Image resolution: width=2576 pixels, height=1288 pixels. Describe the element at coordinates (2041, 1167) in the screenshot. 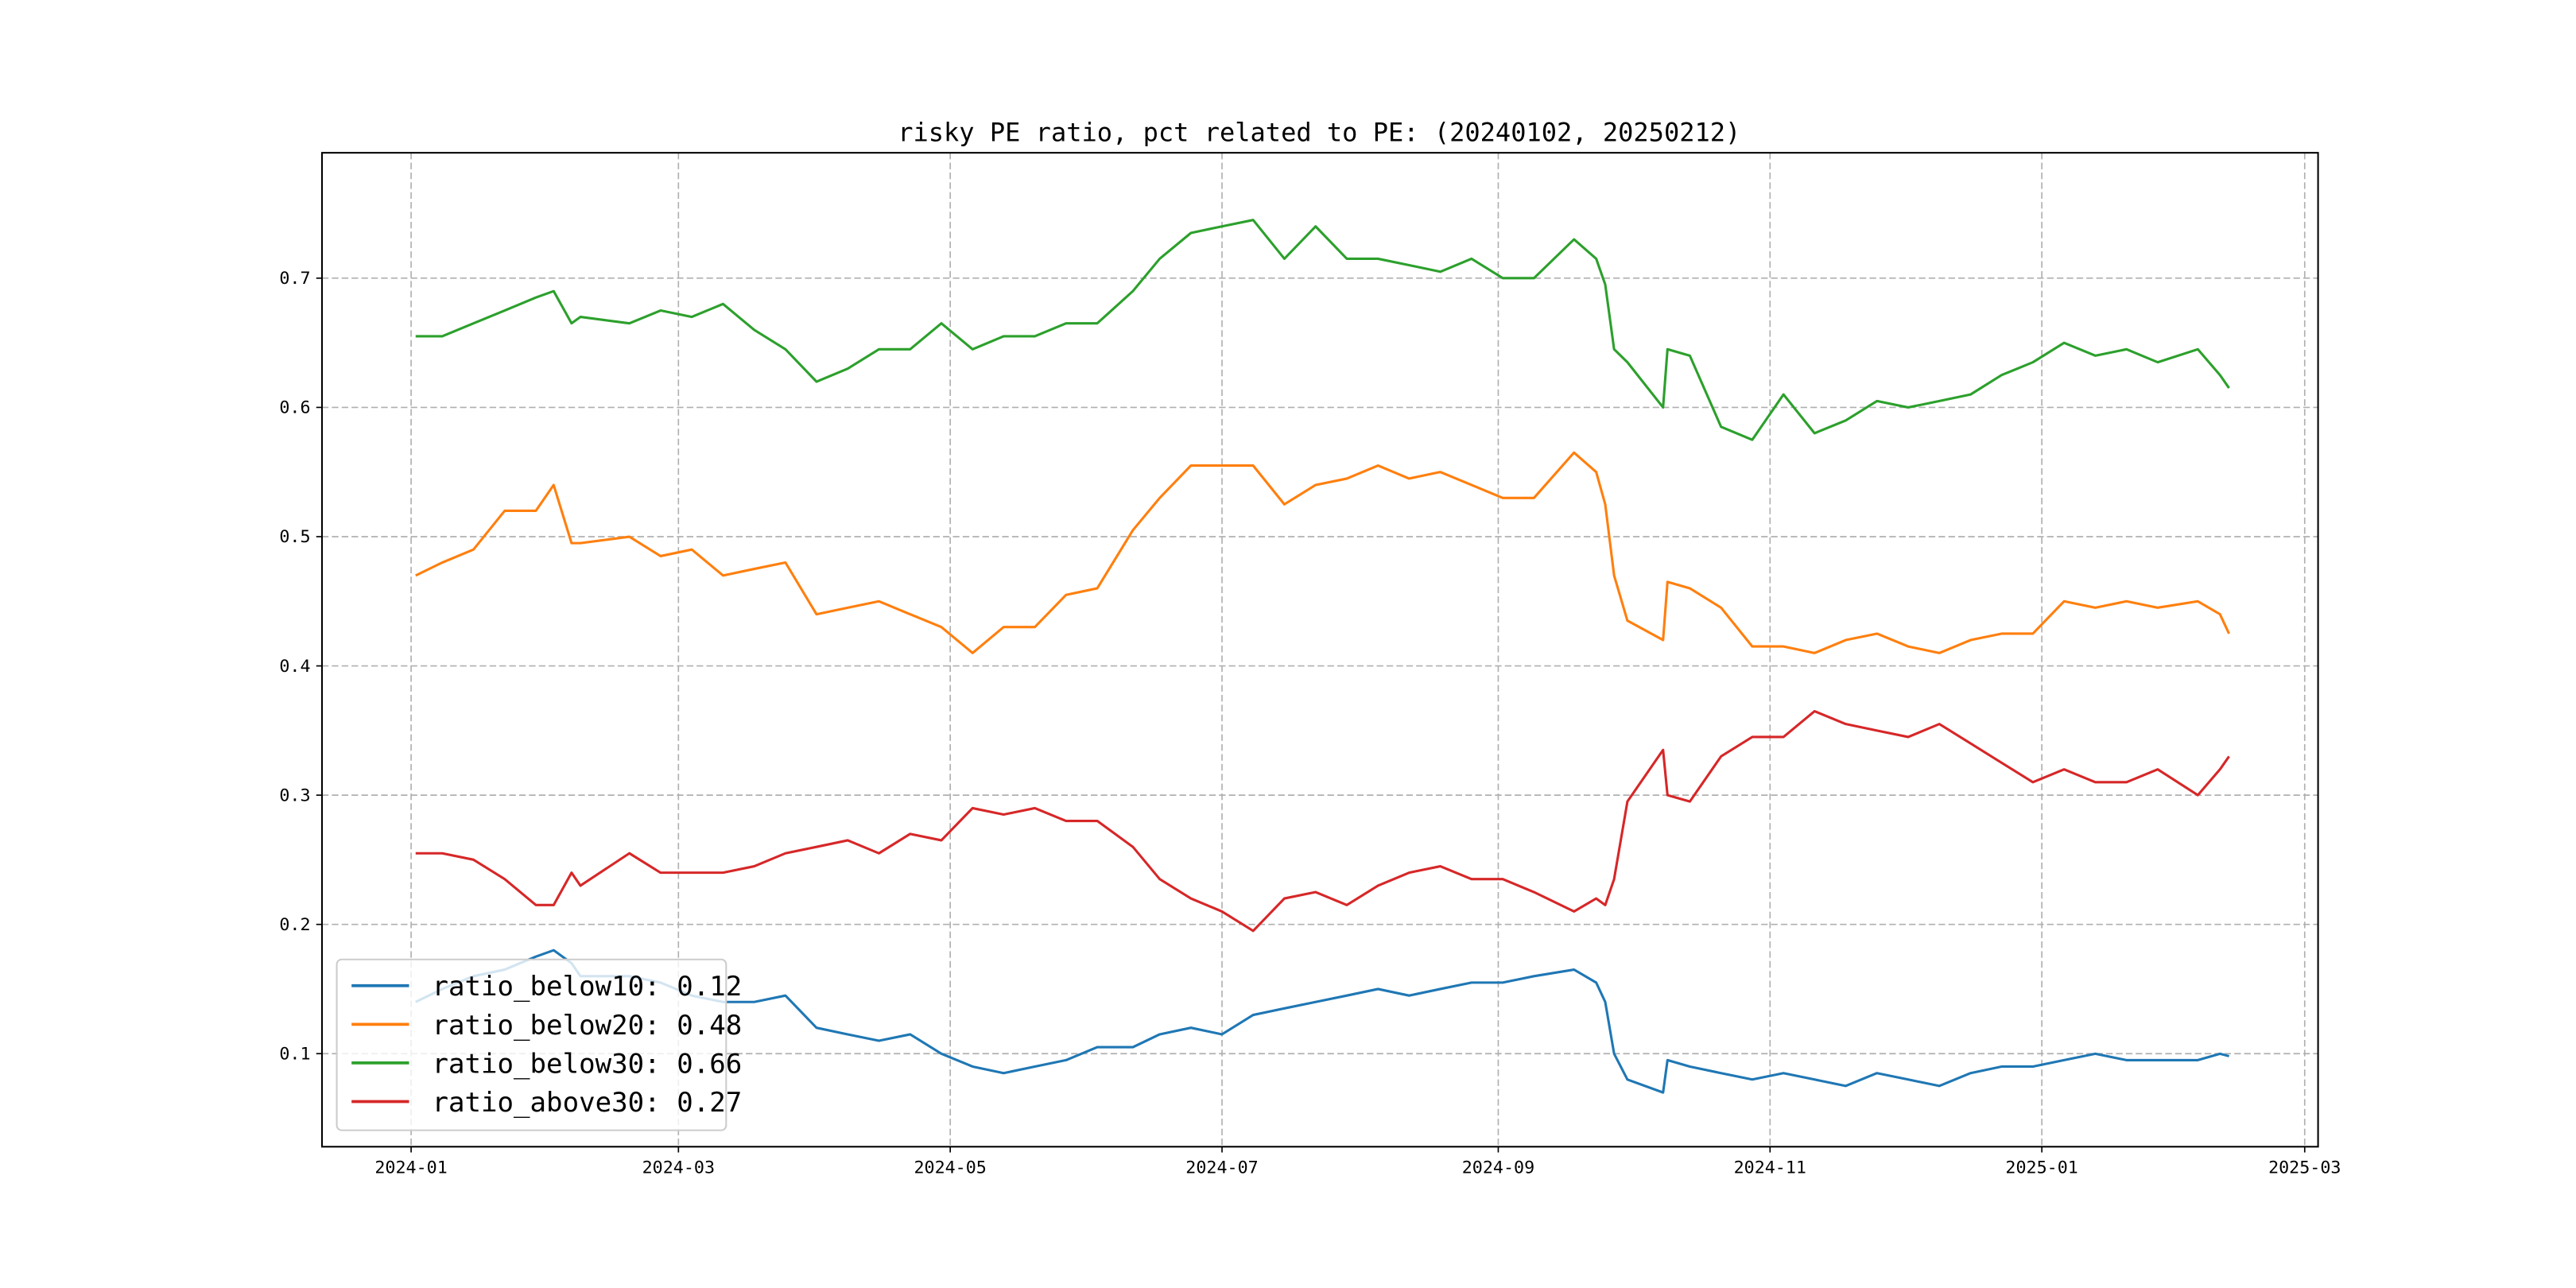

I see `x-tick-label: 2025-01` at that location.